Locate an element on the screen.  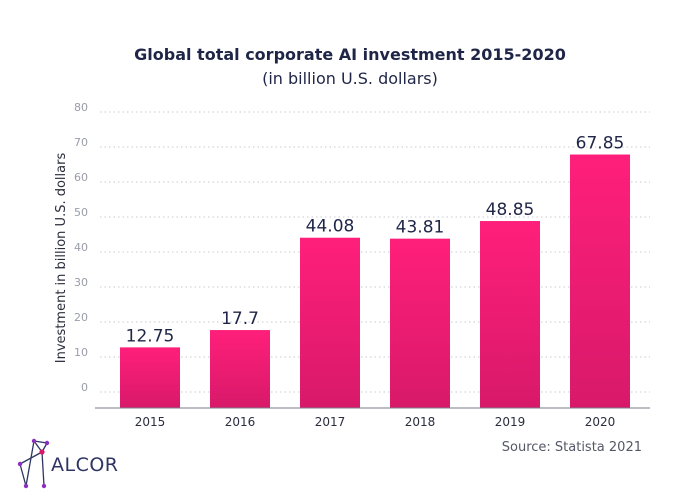
x-tick-label-2015: 2015 is located at coordinates (150, 422).